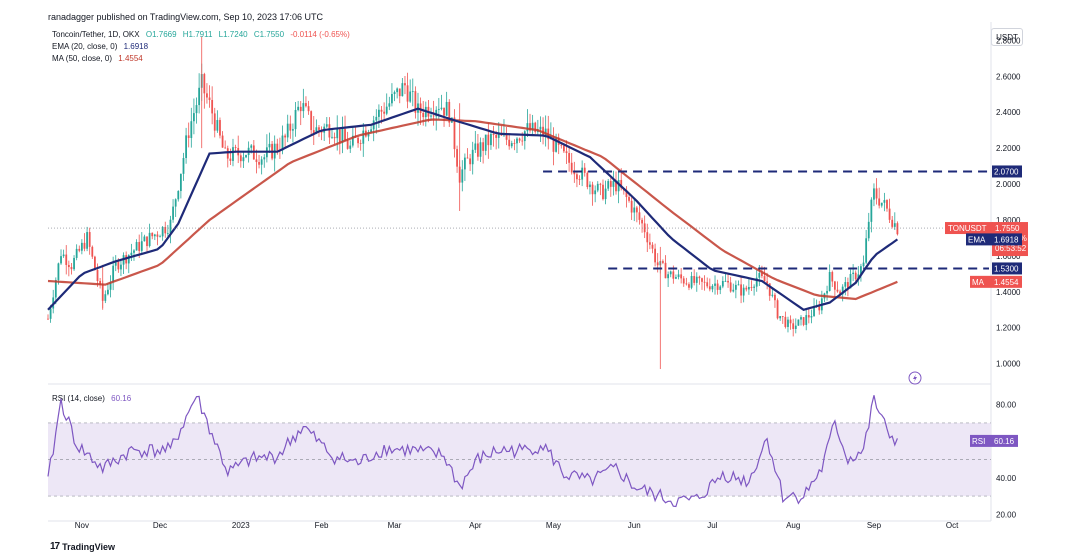  I want to click on time-tick-label: Jun, so click(634, 525).